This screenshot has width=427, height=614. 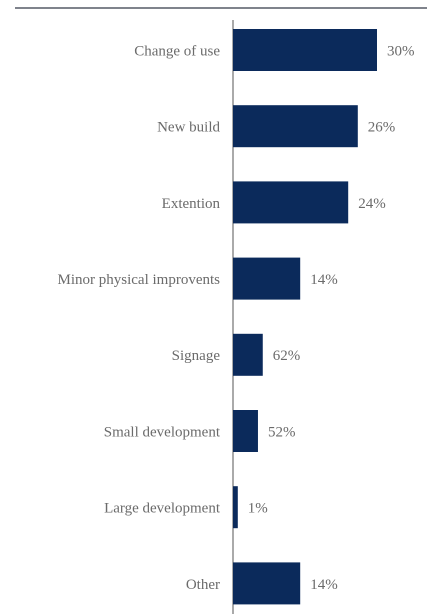 What do you see at coordinates (177, 51) in the screenshot?
I see `category-label: Change of use` at bounding box center [177, 51].